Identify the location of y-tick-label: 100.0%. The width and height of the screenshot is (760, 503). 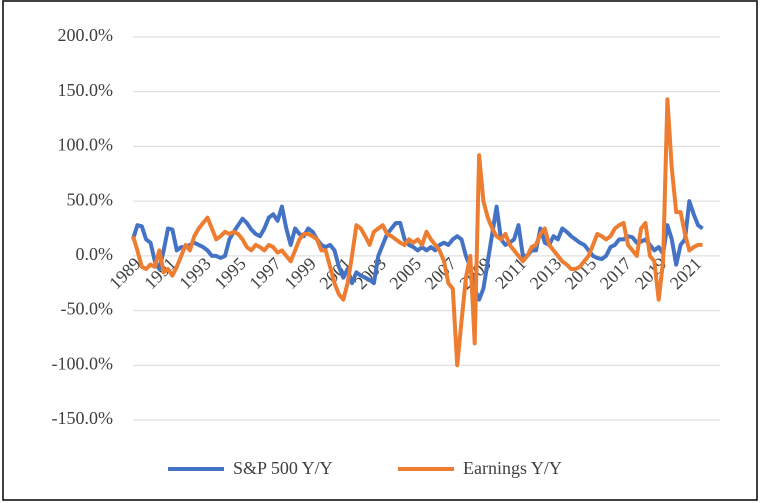
(86, 145).